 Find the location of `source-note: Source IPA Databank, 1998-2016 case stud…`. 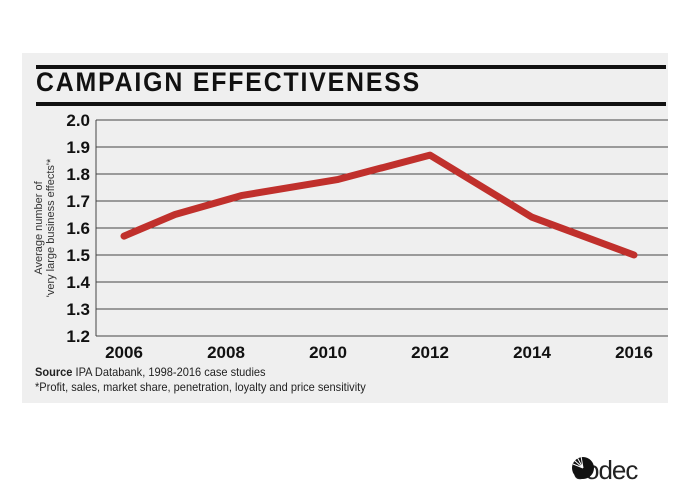

source-note: Source IPA Databank, 1998-2016 case stud… is located at coordinates (150, 372).